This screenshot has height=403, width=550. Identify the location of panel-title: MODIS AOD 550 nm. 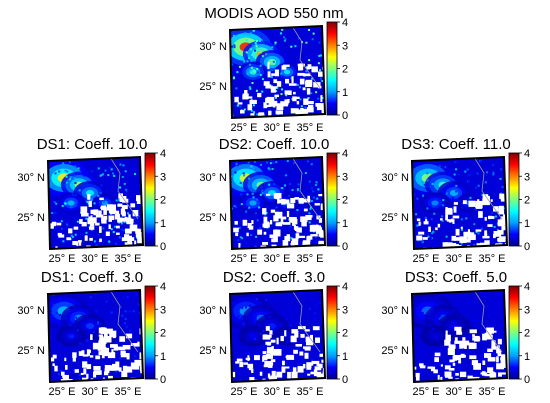
(273, 13).